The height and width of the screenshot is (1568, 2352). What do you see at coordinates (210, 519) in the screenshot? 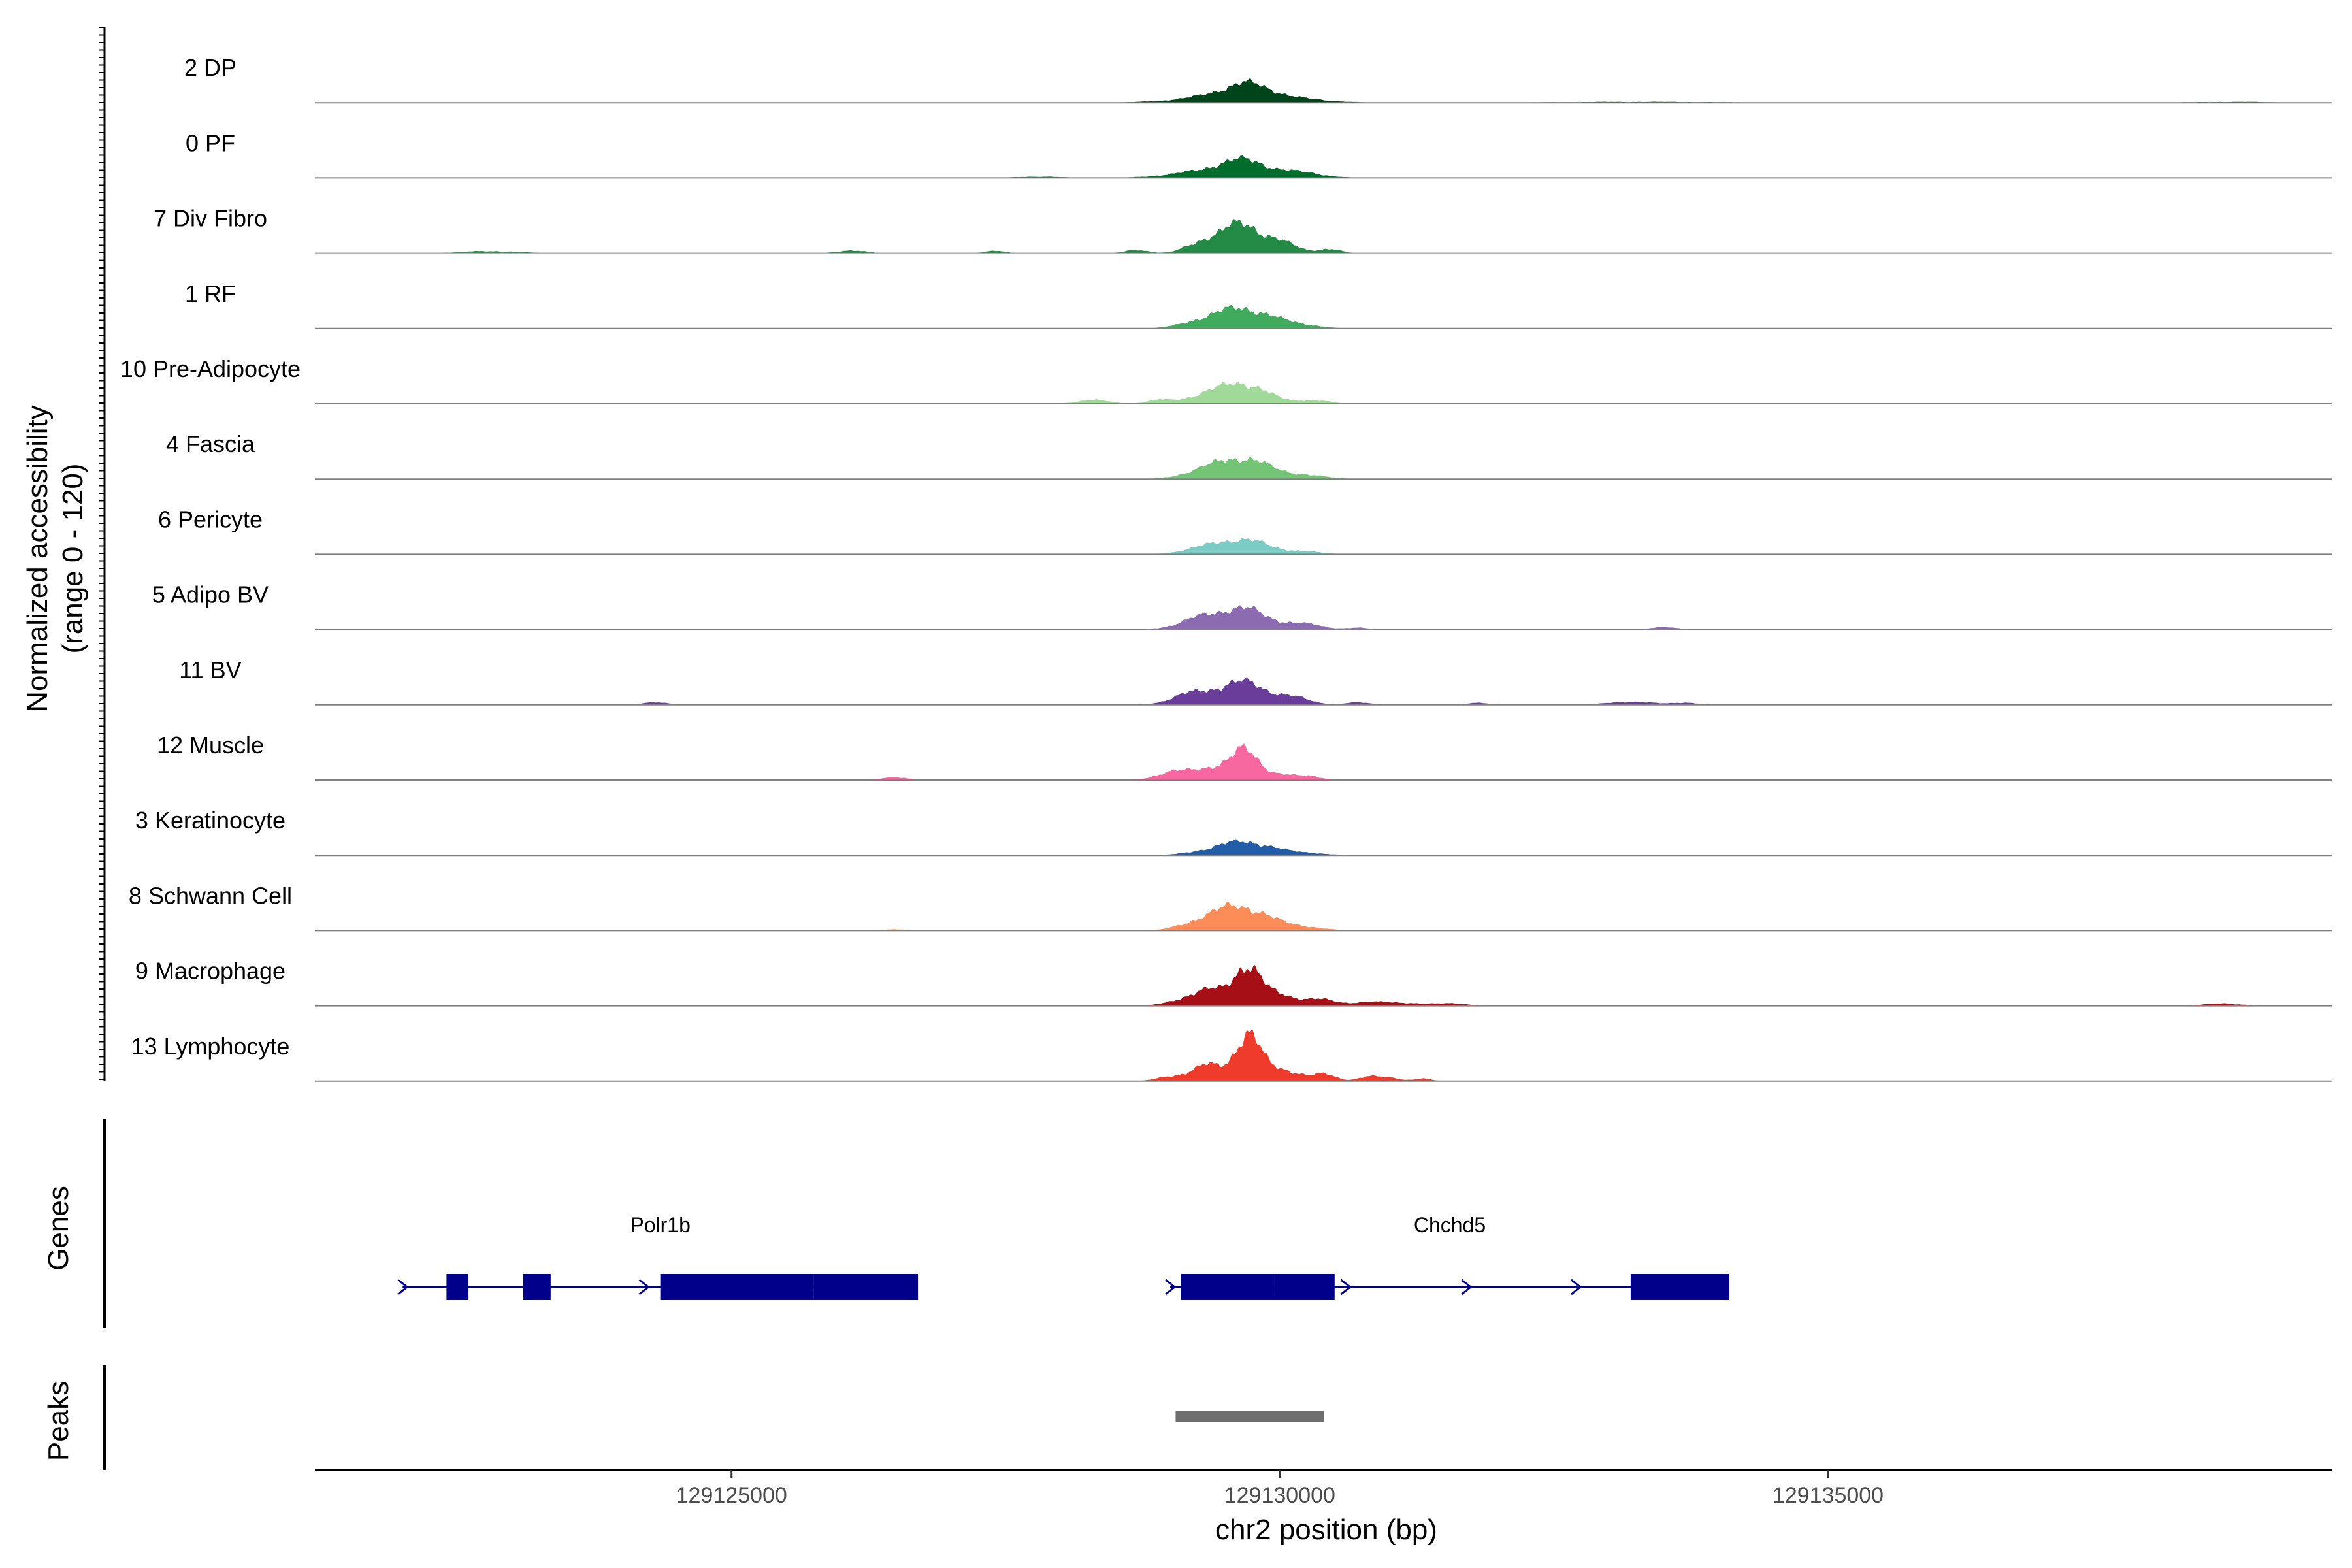
I see `track-label: 6 Pericyte` at bounding box center [210, 519].